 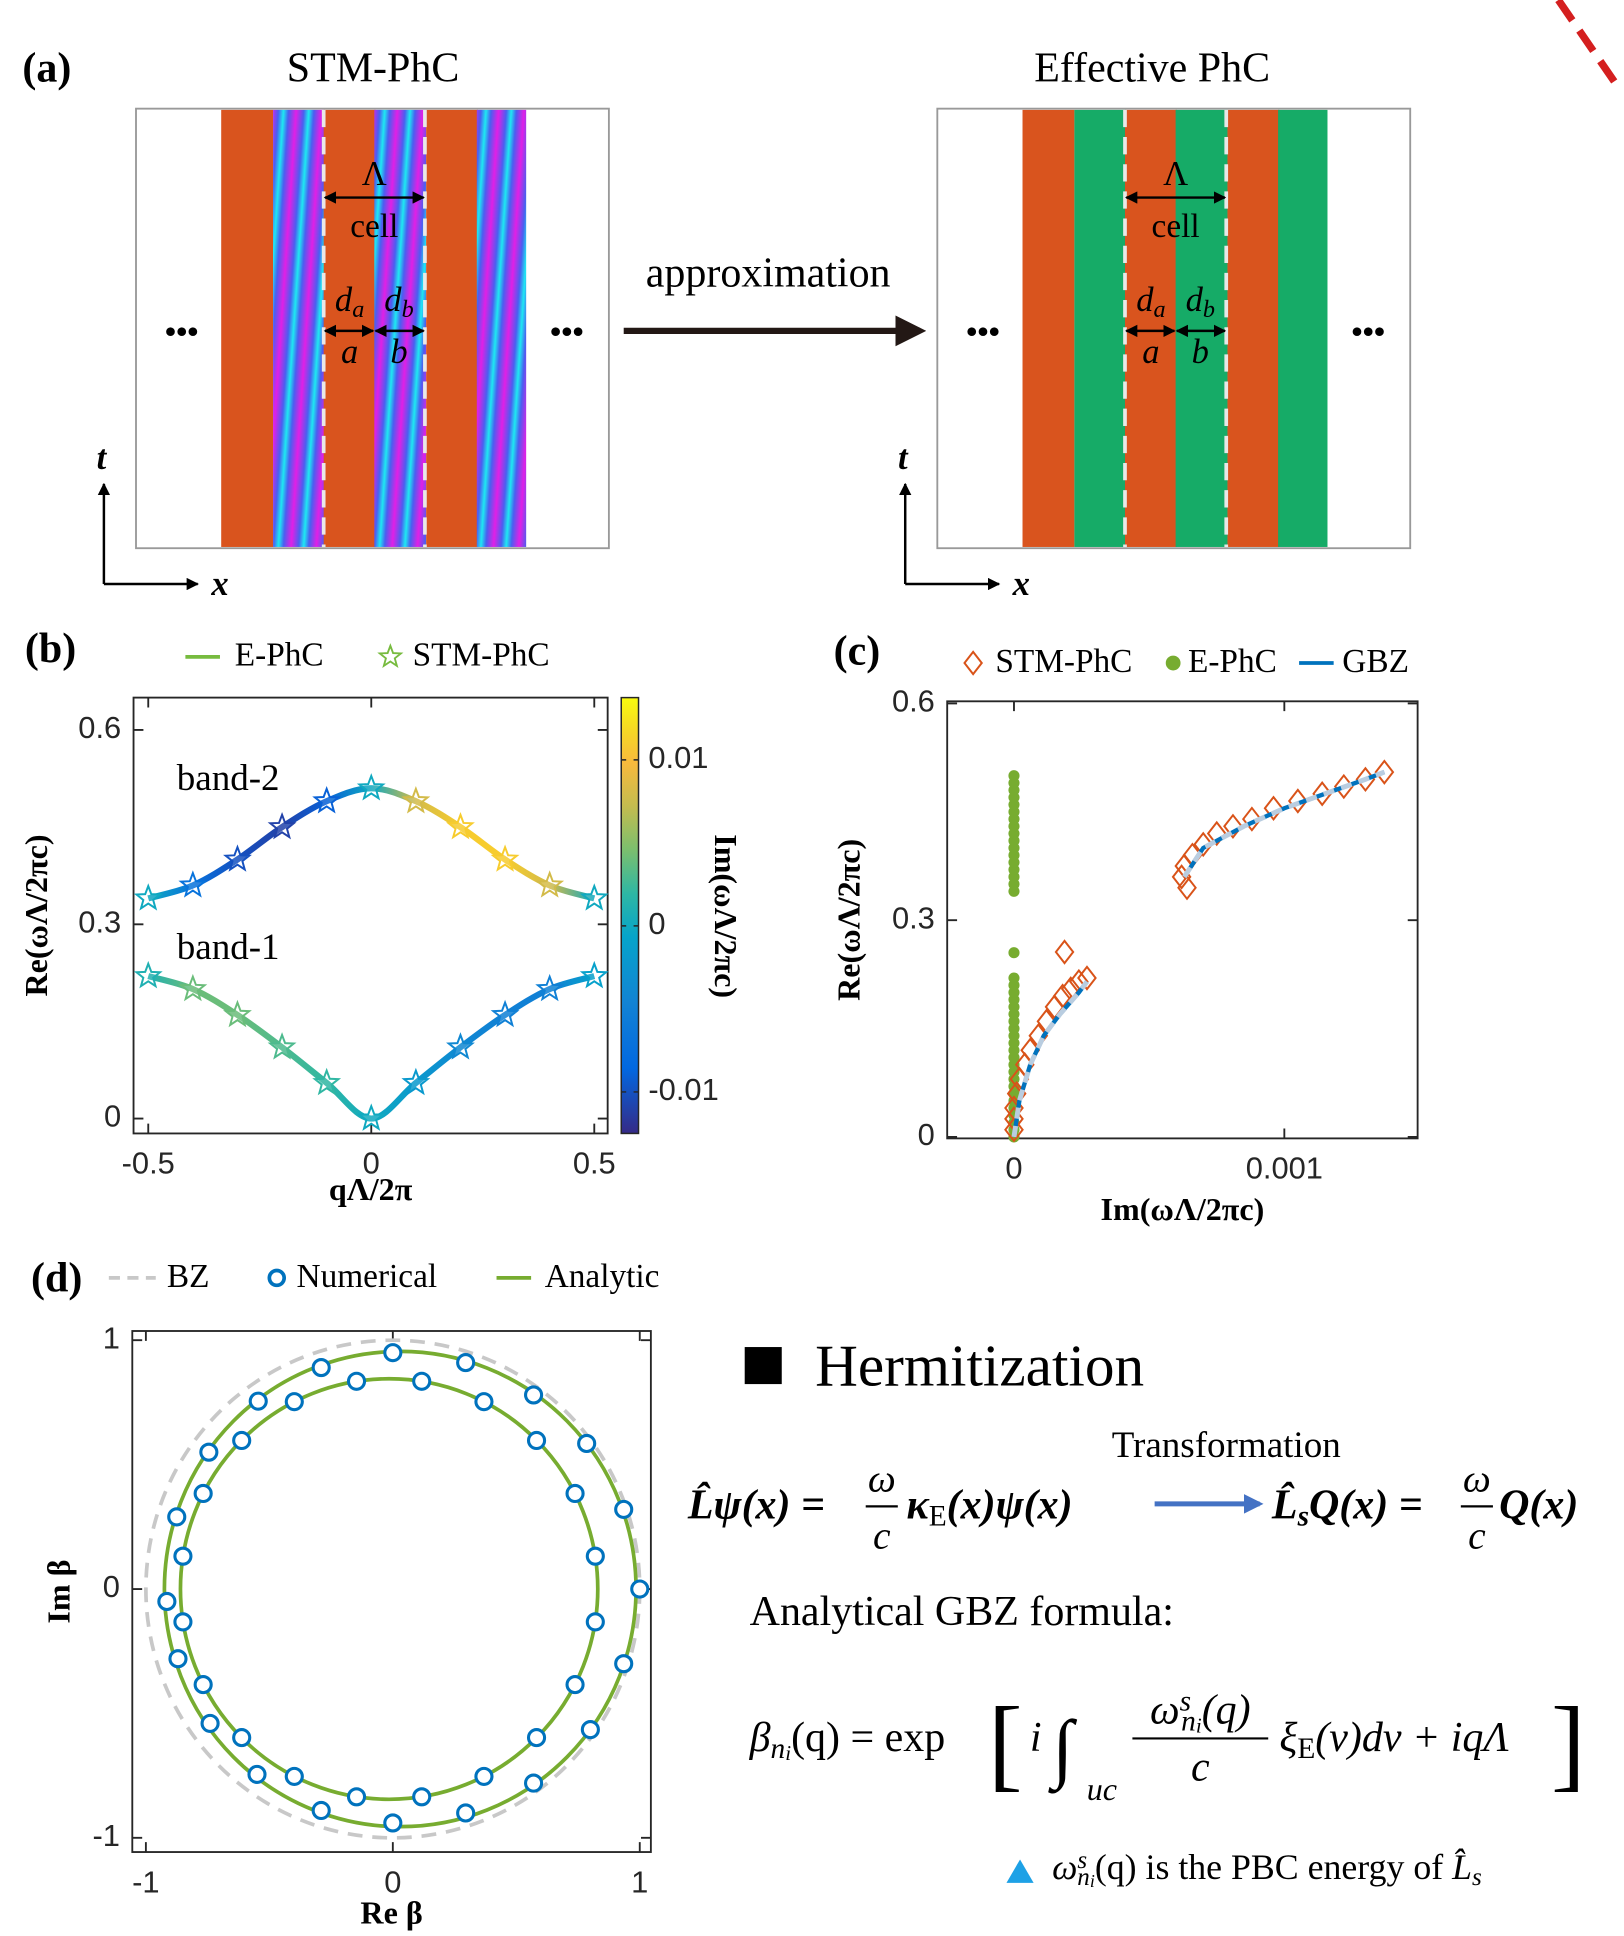 I want to click on corner-decoration, so click(x=1588, y=44).